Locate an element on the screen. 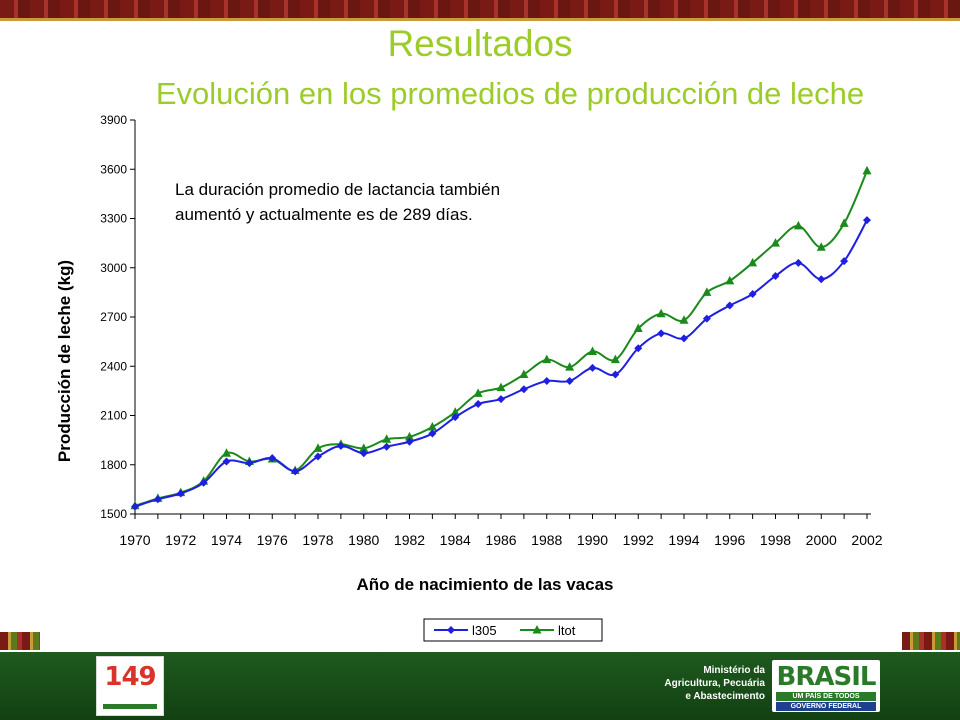 The height and width of the screenshot is (720, 960). y-tick-label: 2100 is located at coordinates (113, 416).